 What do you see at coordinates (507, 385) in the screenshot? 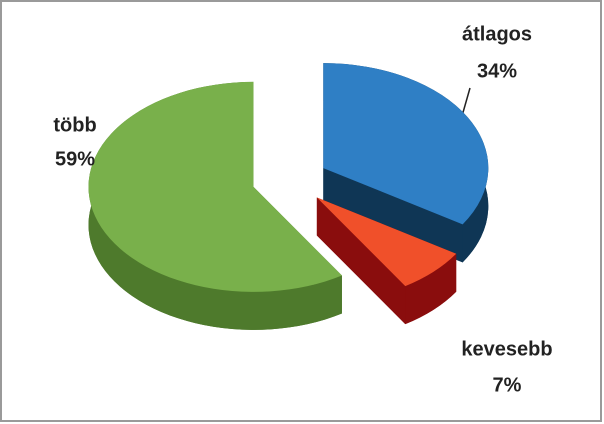
I see `value-label: 7%` at bounding box center [507, 385].